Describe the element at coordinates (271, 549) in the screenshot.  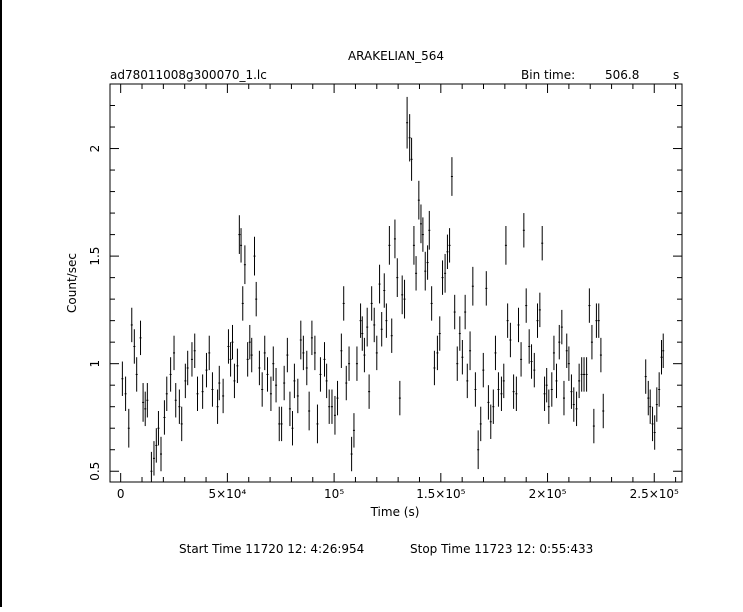
I see `start-time-label: Start Time 11720 12: 4:26:954` at that location.